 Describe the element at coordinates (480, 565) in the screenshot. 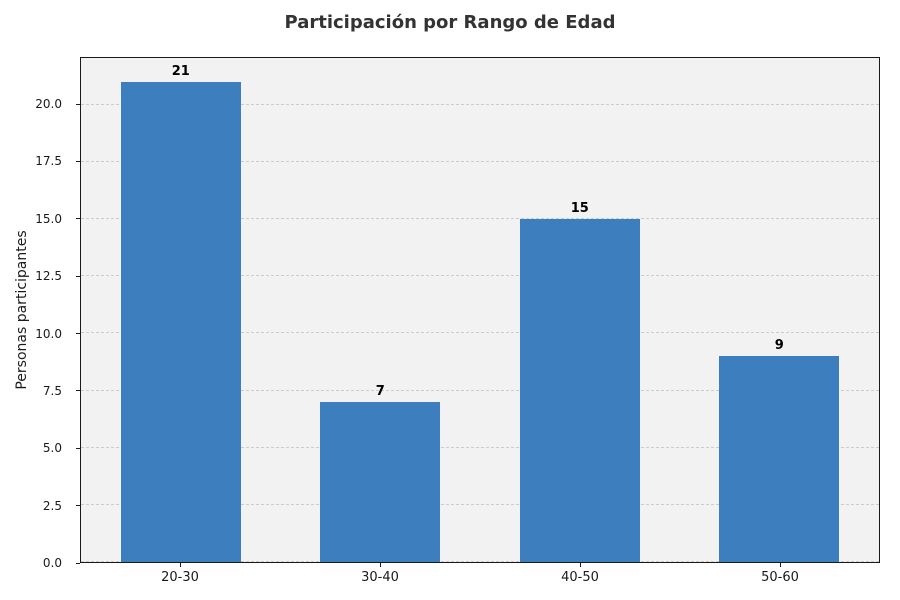

I see `x-axis-tick-marks` at that location.